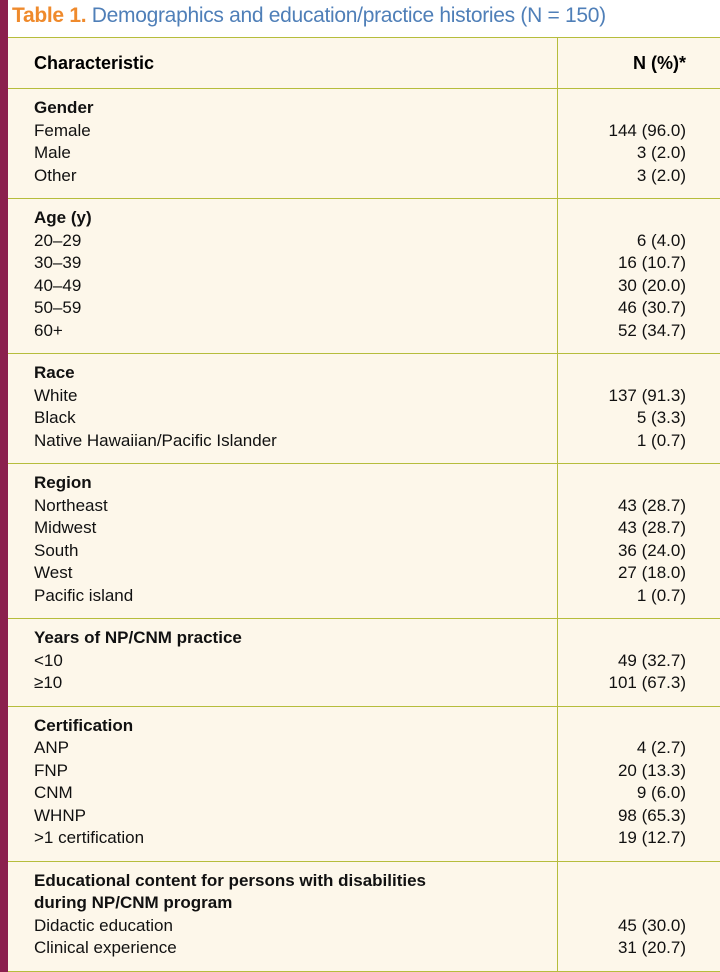  I want to click on row-value: 144 (96.0), so click(647, 130).